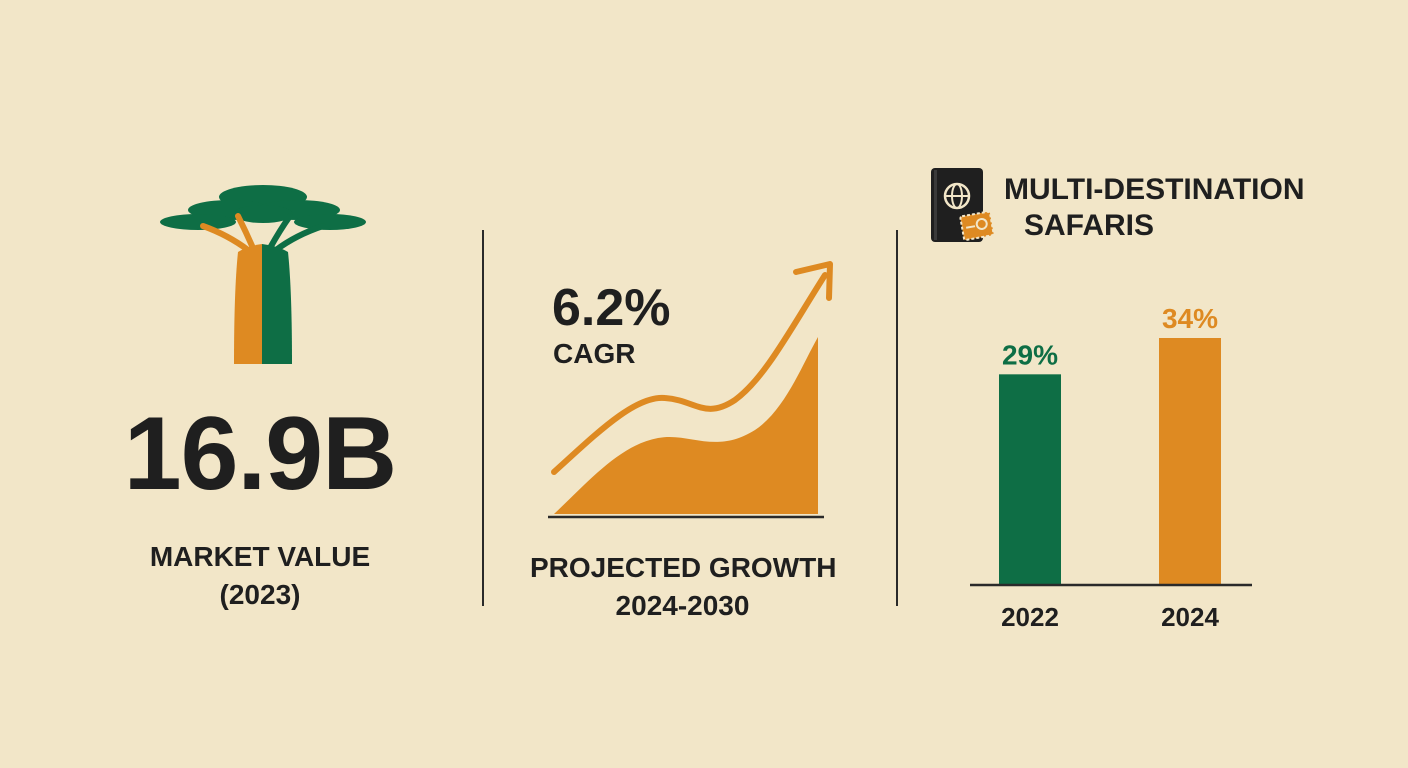 The width and height of the screenshot is (1408, 768). I want to click on stamp-icon, so click(976, 225).